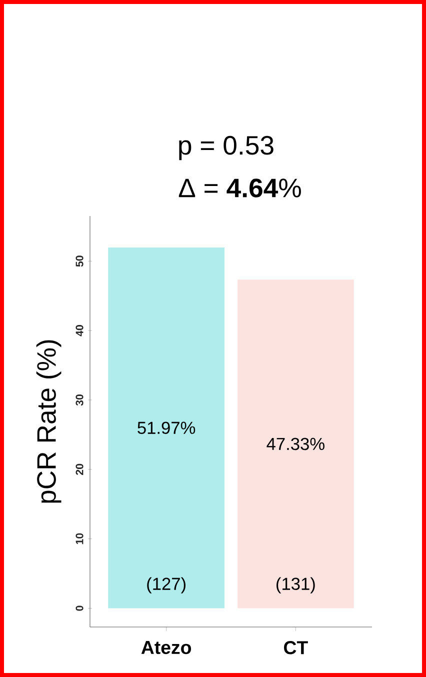 The height and width of the screenshot is (677, 426). I want to click on chart-subtitle: Δ = 4.64%, so click(239, 188).